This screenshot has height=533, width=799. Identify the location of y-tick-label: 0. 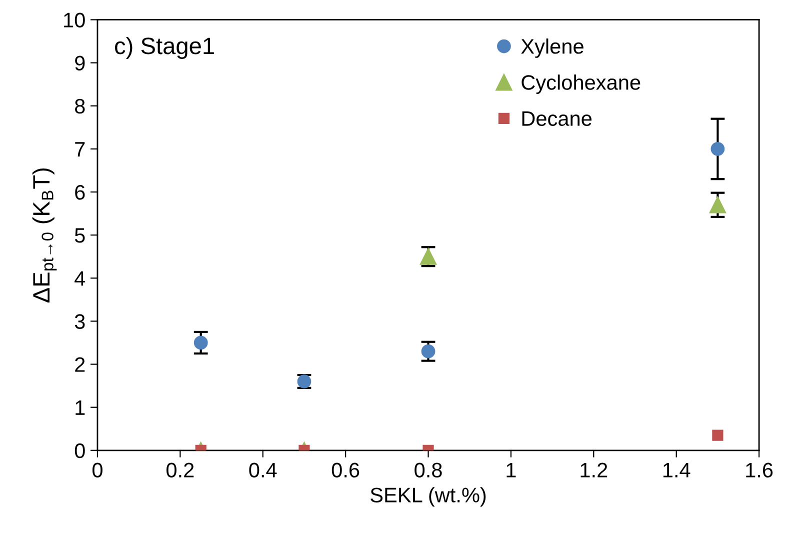
(79, 450).